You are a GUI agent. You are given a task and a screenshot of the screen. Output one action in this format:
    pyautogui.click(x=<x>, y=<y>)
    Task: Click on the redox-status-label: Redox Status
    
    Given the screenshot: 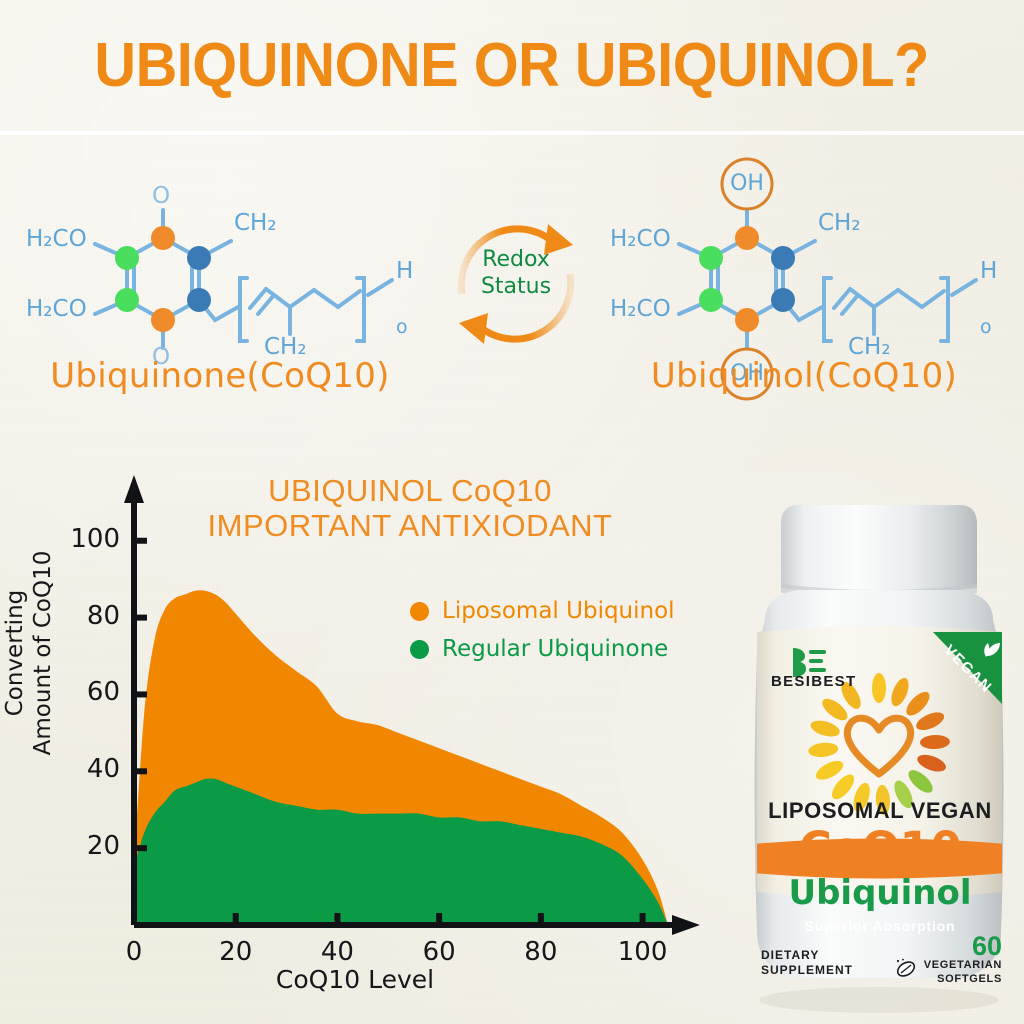 What is the action you would take?
    pyautogui.click(x=516, y=273)
    